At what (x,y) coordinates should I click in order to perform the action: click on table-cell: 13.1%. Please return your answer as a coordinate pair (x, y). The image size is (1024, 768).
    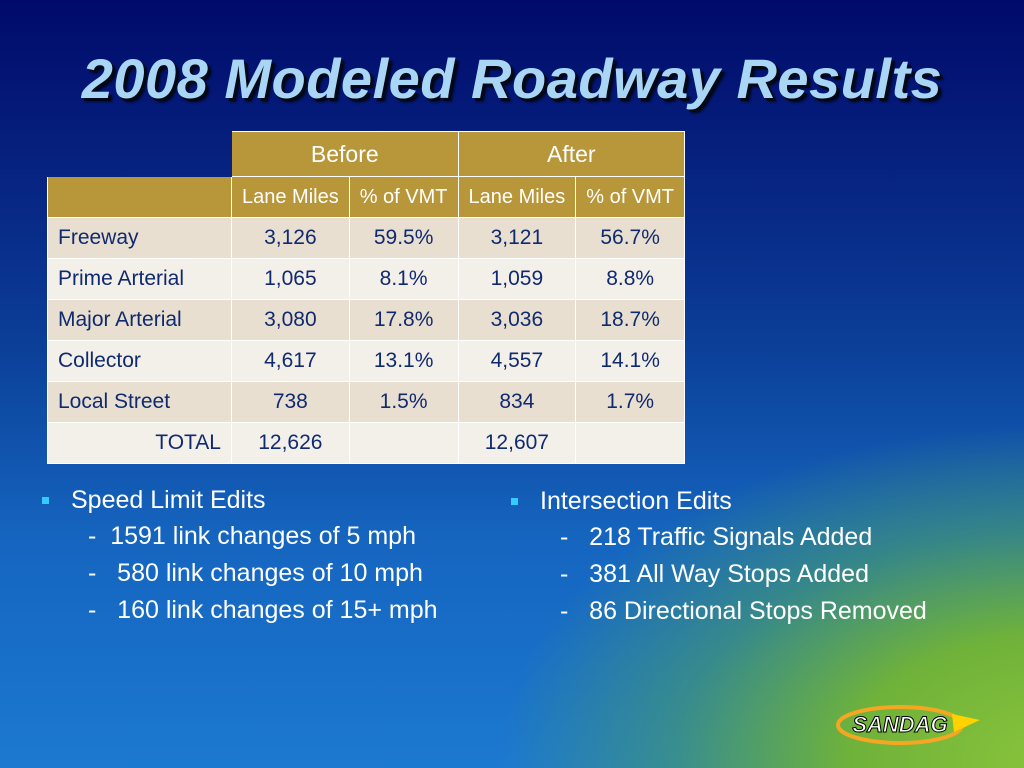
    Looking at the image, I should click on (403, 361).